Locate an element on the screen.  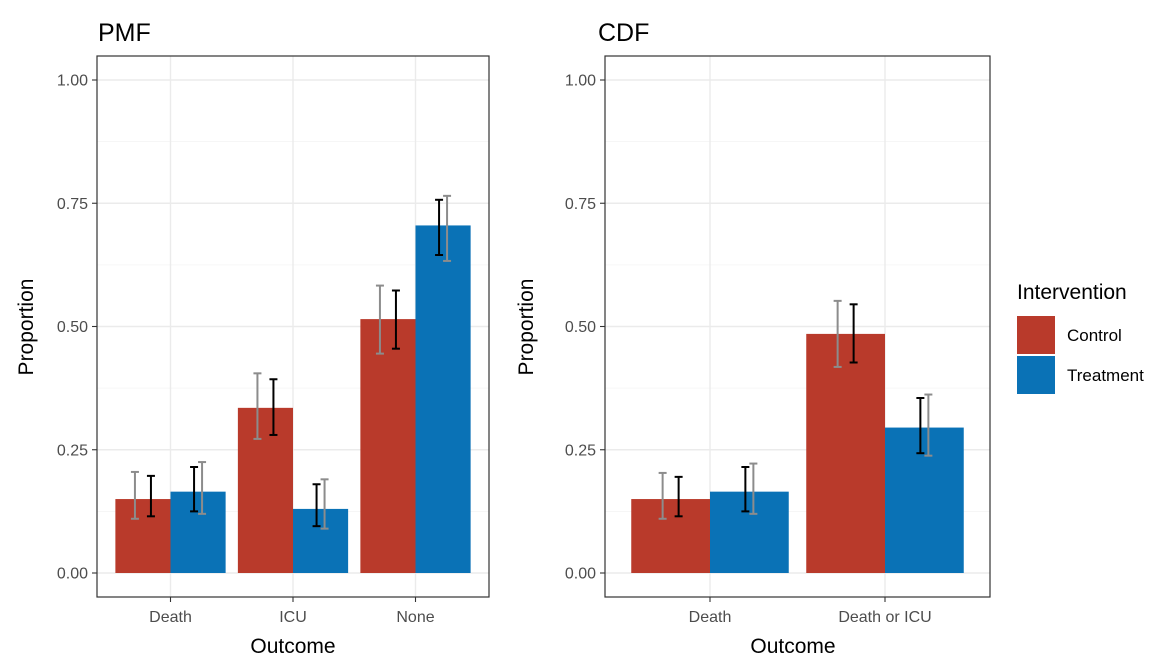
pmf-title: PMF is located at coordinates (124, 33).